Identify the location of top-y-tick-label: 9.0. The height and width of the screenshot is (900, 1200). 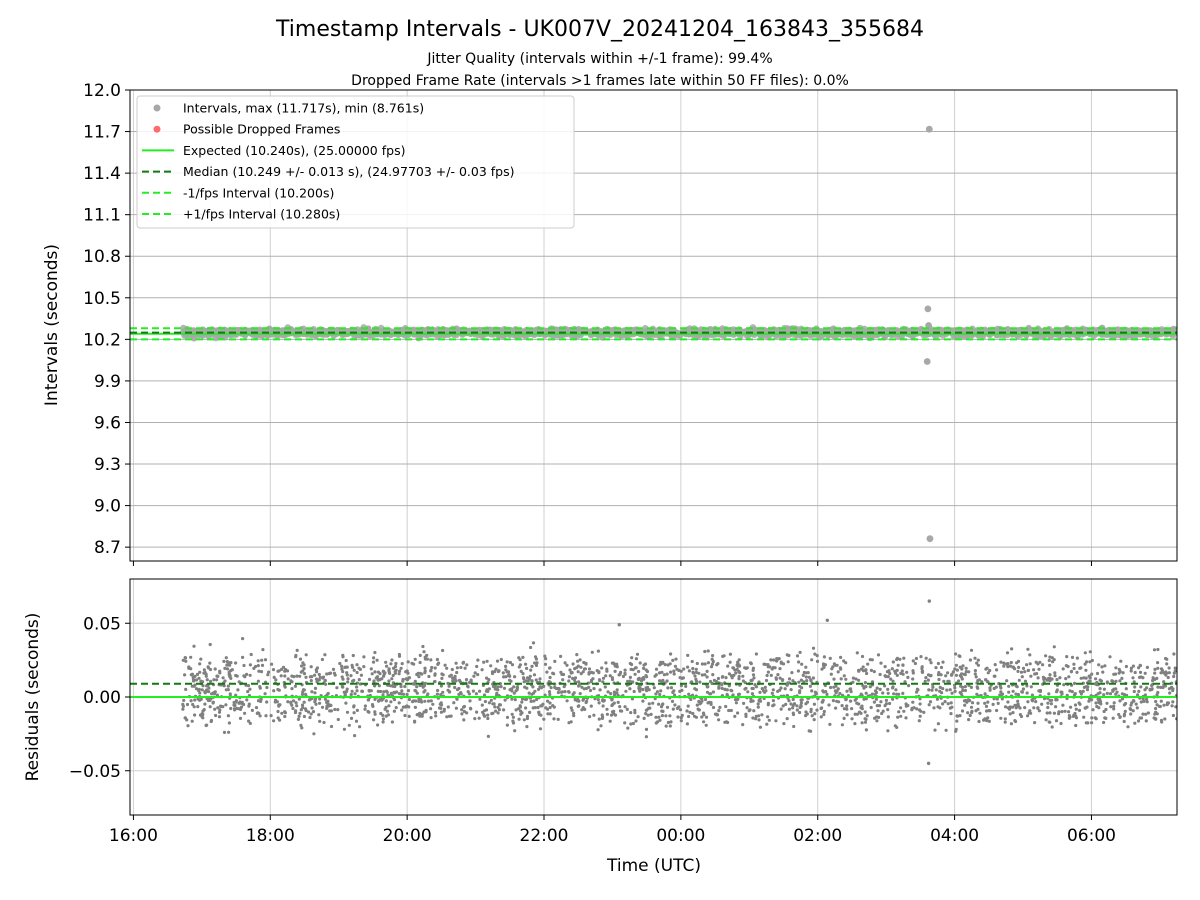
(107, 507).